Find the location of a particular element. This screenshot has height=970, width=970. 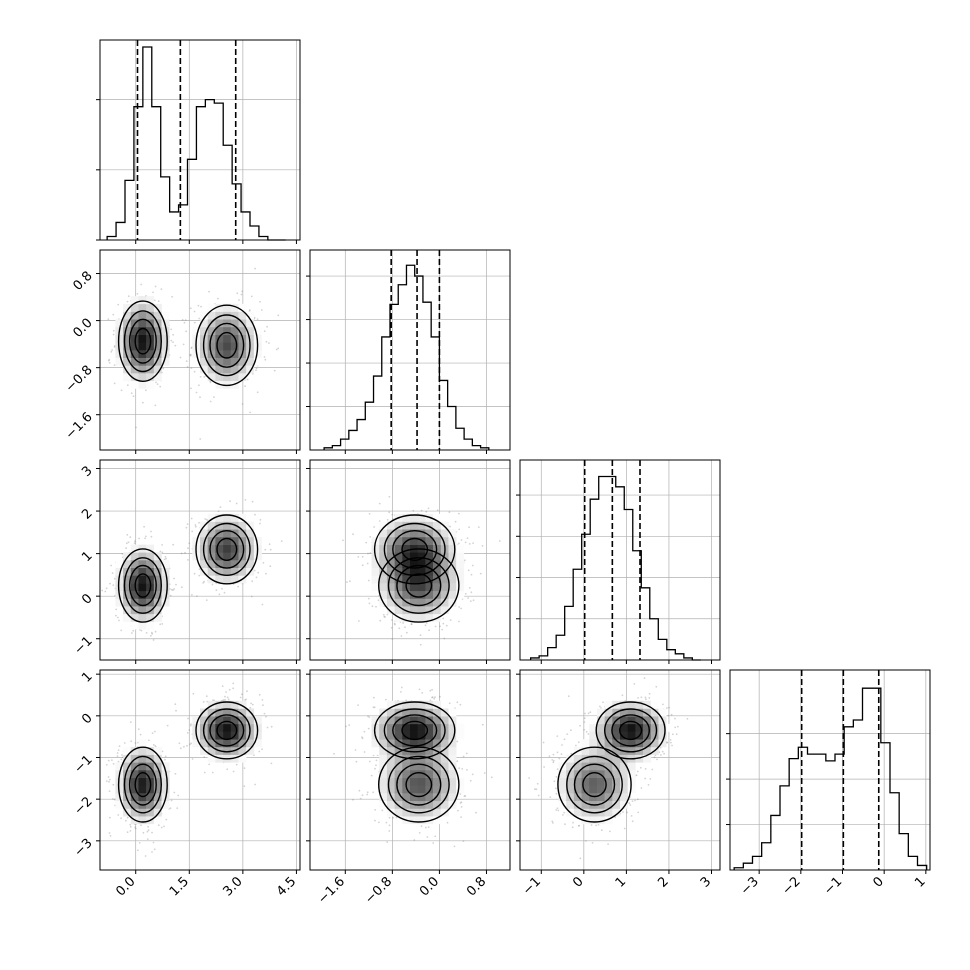

pair-x0-x1-ytick-label: 0.0 is located at coordinates (82, 328).